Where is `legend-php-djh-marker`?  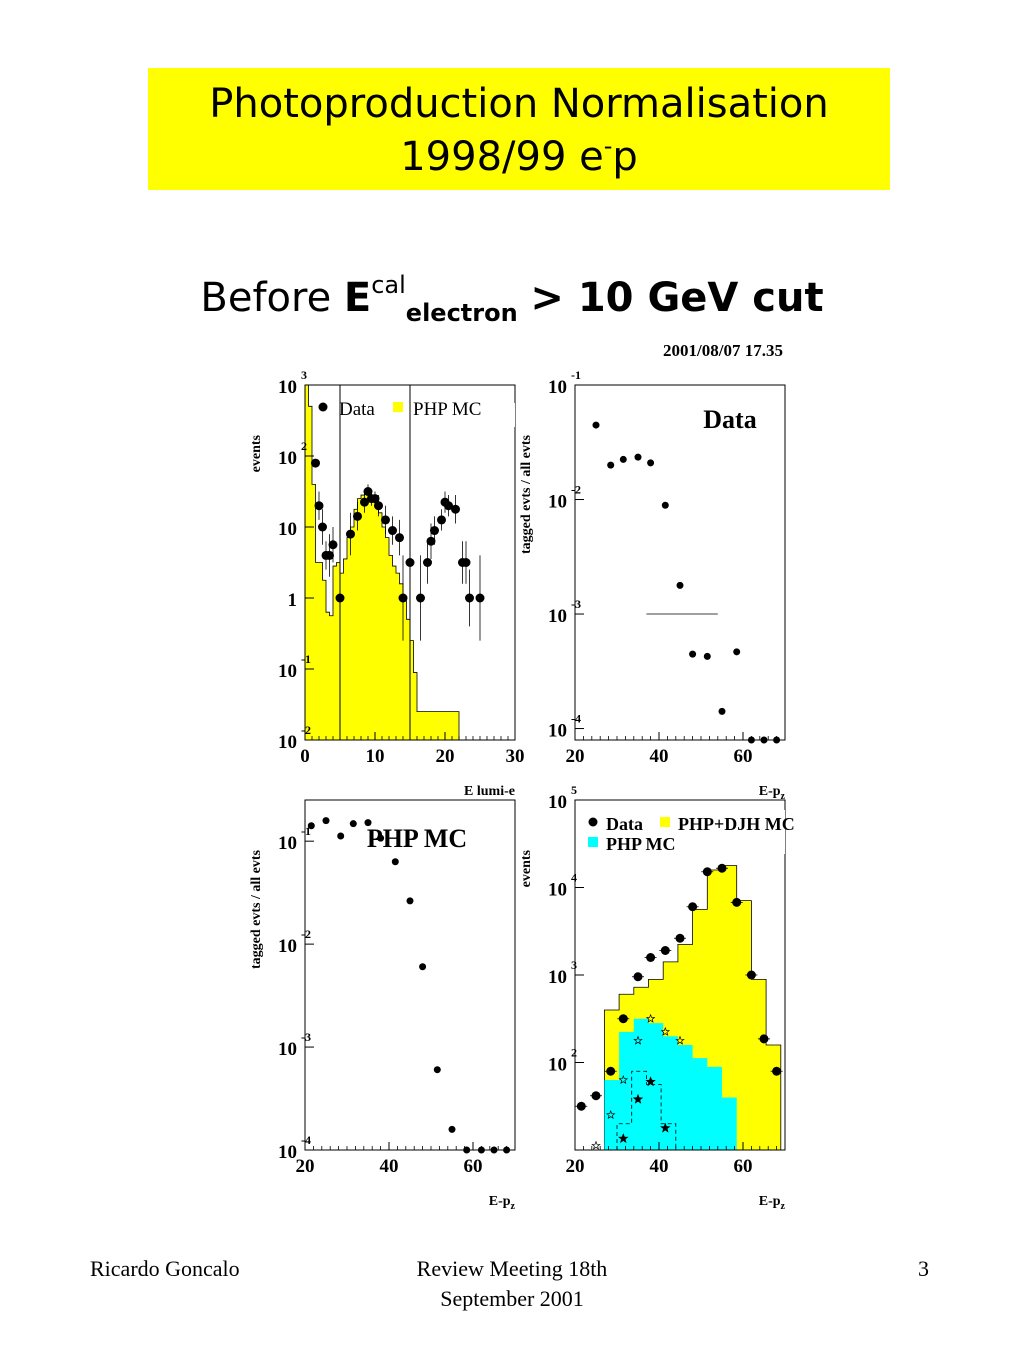 legend-php-djh-marker is located at coordinates (665, 822).